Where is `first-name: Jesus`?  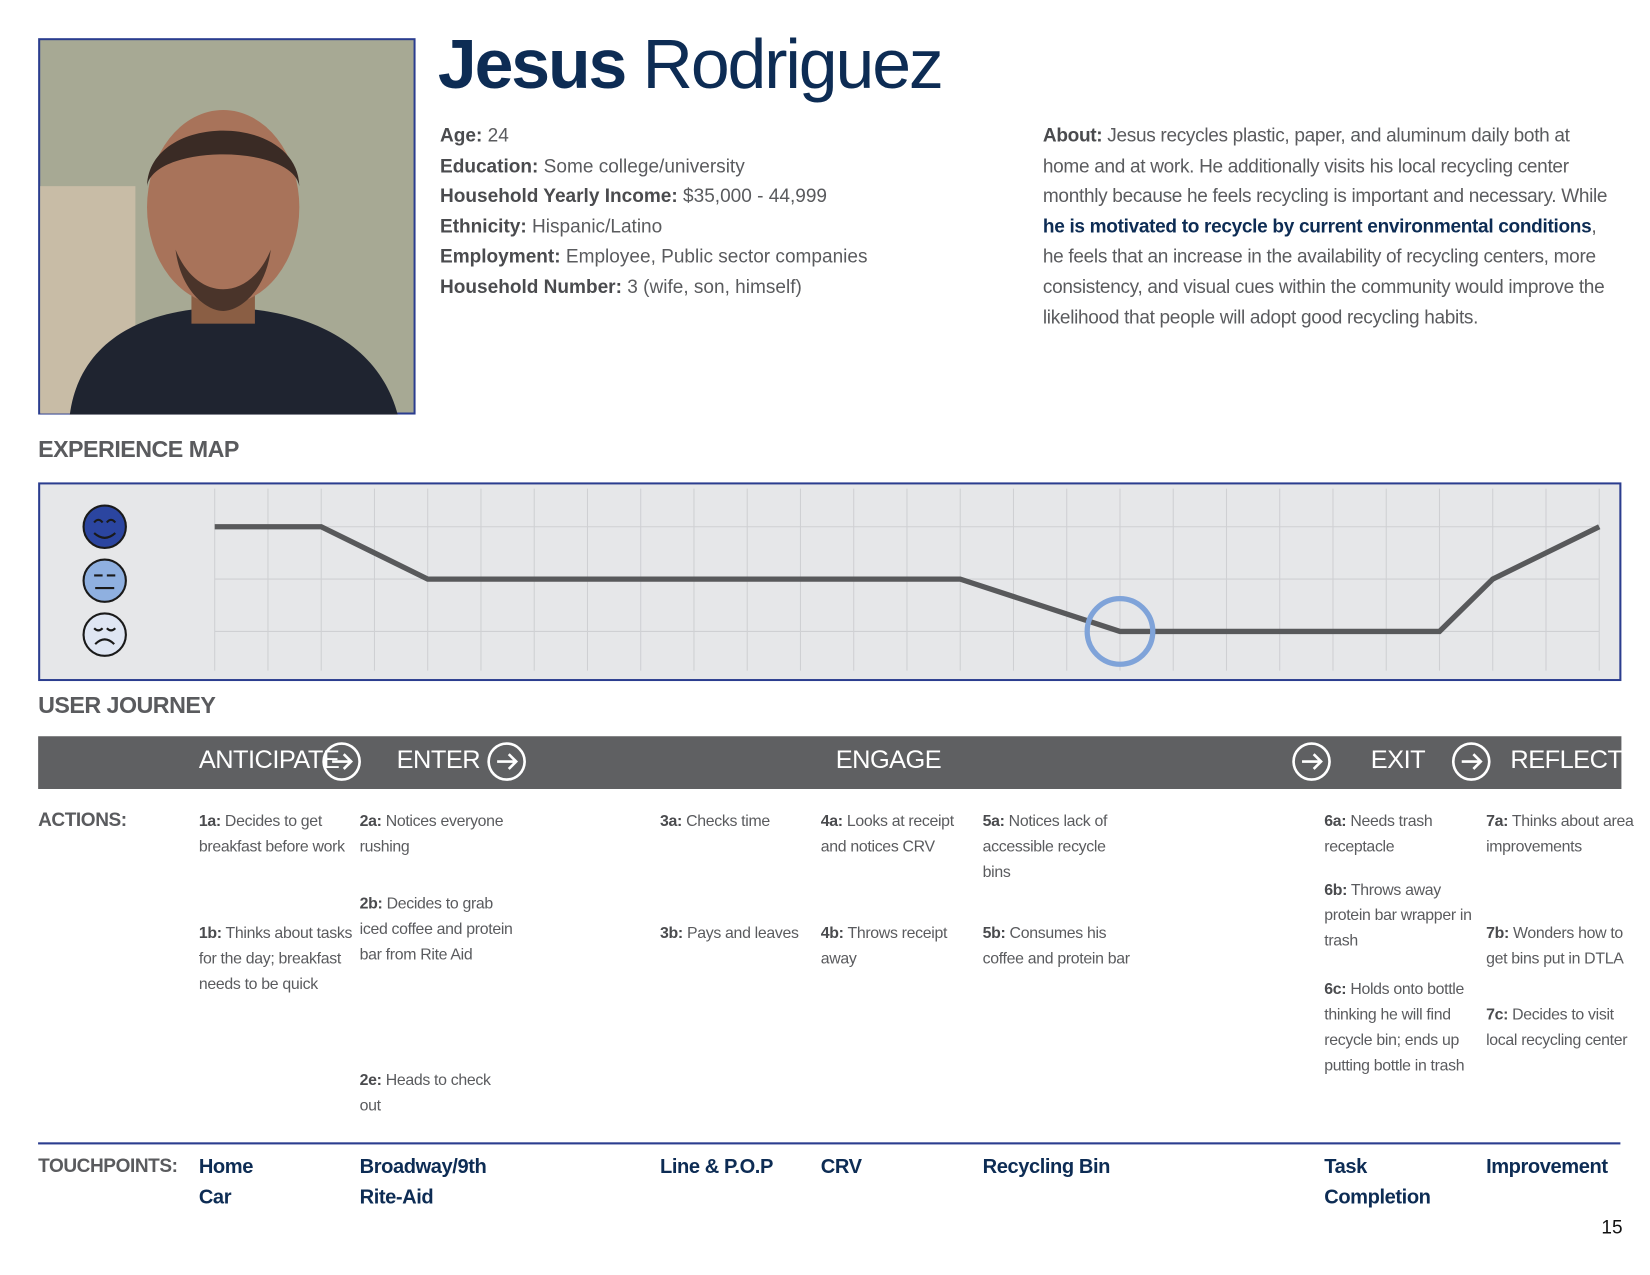 first-name: Jesus is located at coordinates (532, 63).